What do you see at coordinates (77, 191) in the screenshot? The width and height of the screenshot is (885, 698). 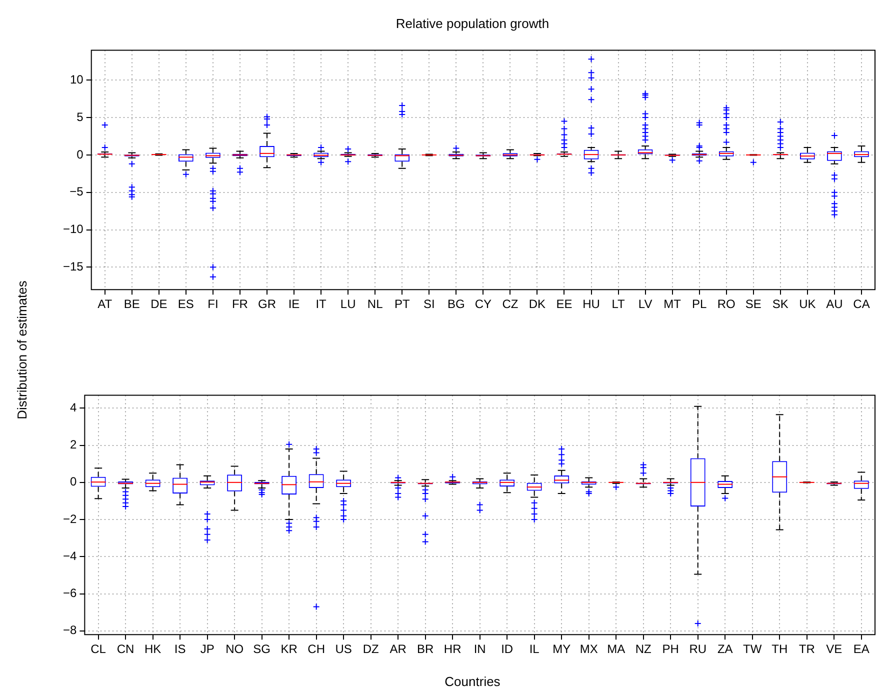 I see `y-tick-label: −5` at bounding box center [77, 191].